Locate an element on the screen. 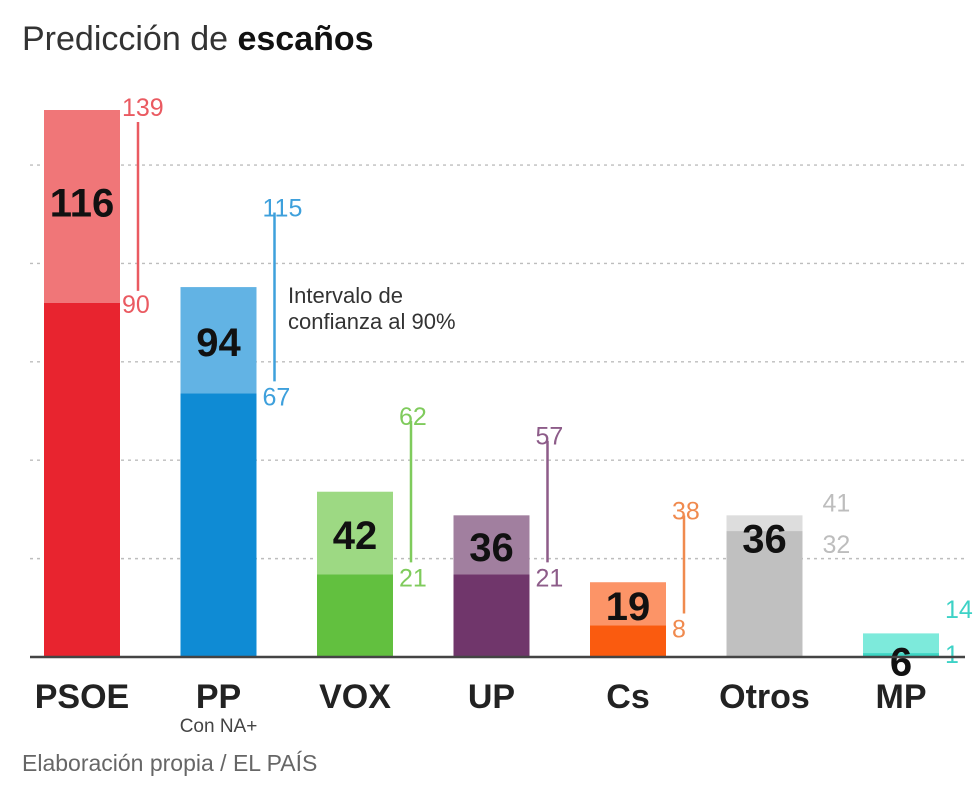  interval-annotation-line2: confianza al 90% is located at coordinates (372, 321).